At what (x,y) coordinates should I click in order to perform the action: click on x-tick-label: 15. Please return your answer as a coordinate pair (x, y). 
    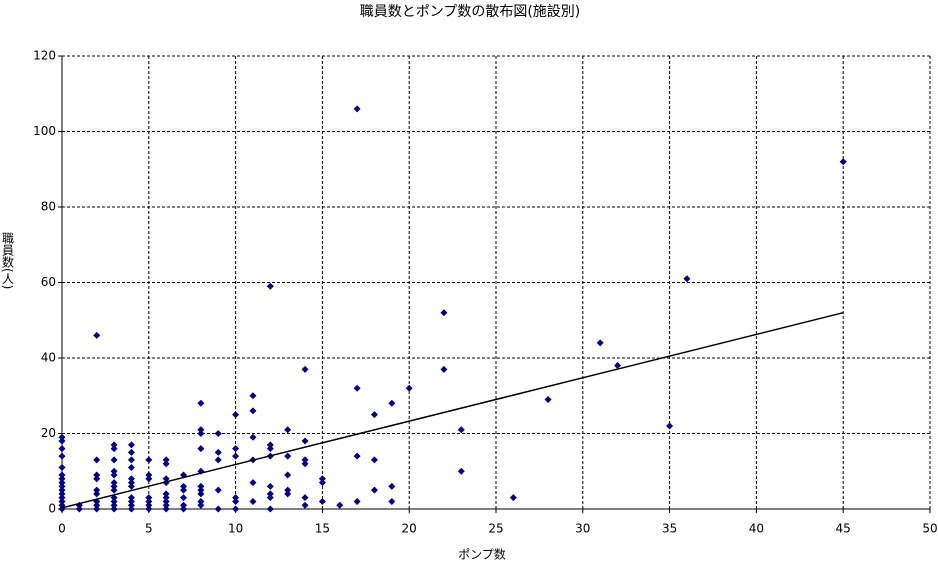
    Looking at the image, I should click on (322, 529).